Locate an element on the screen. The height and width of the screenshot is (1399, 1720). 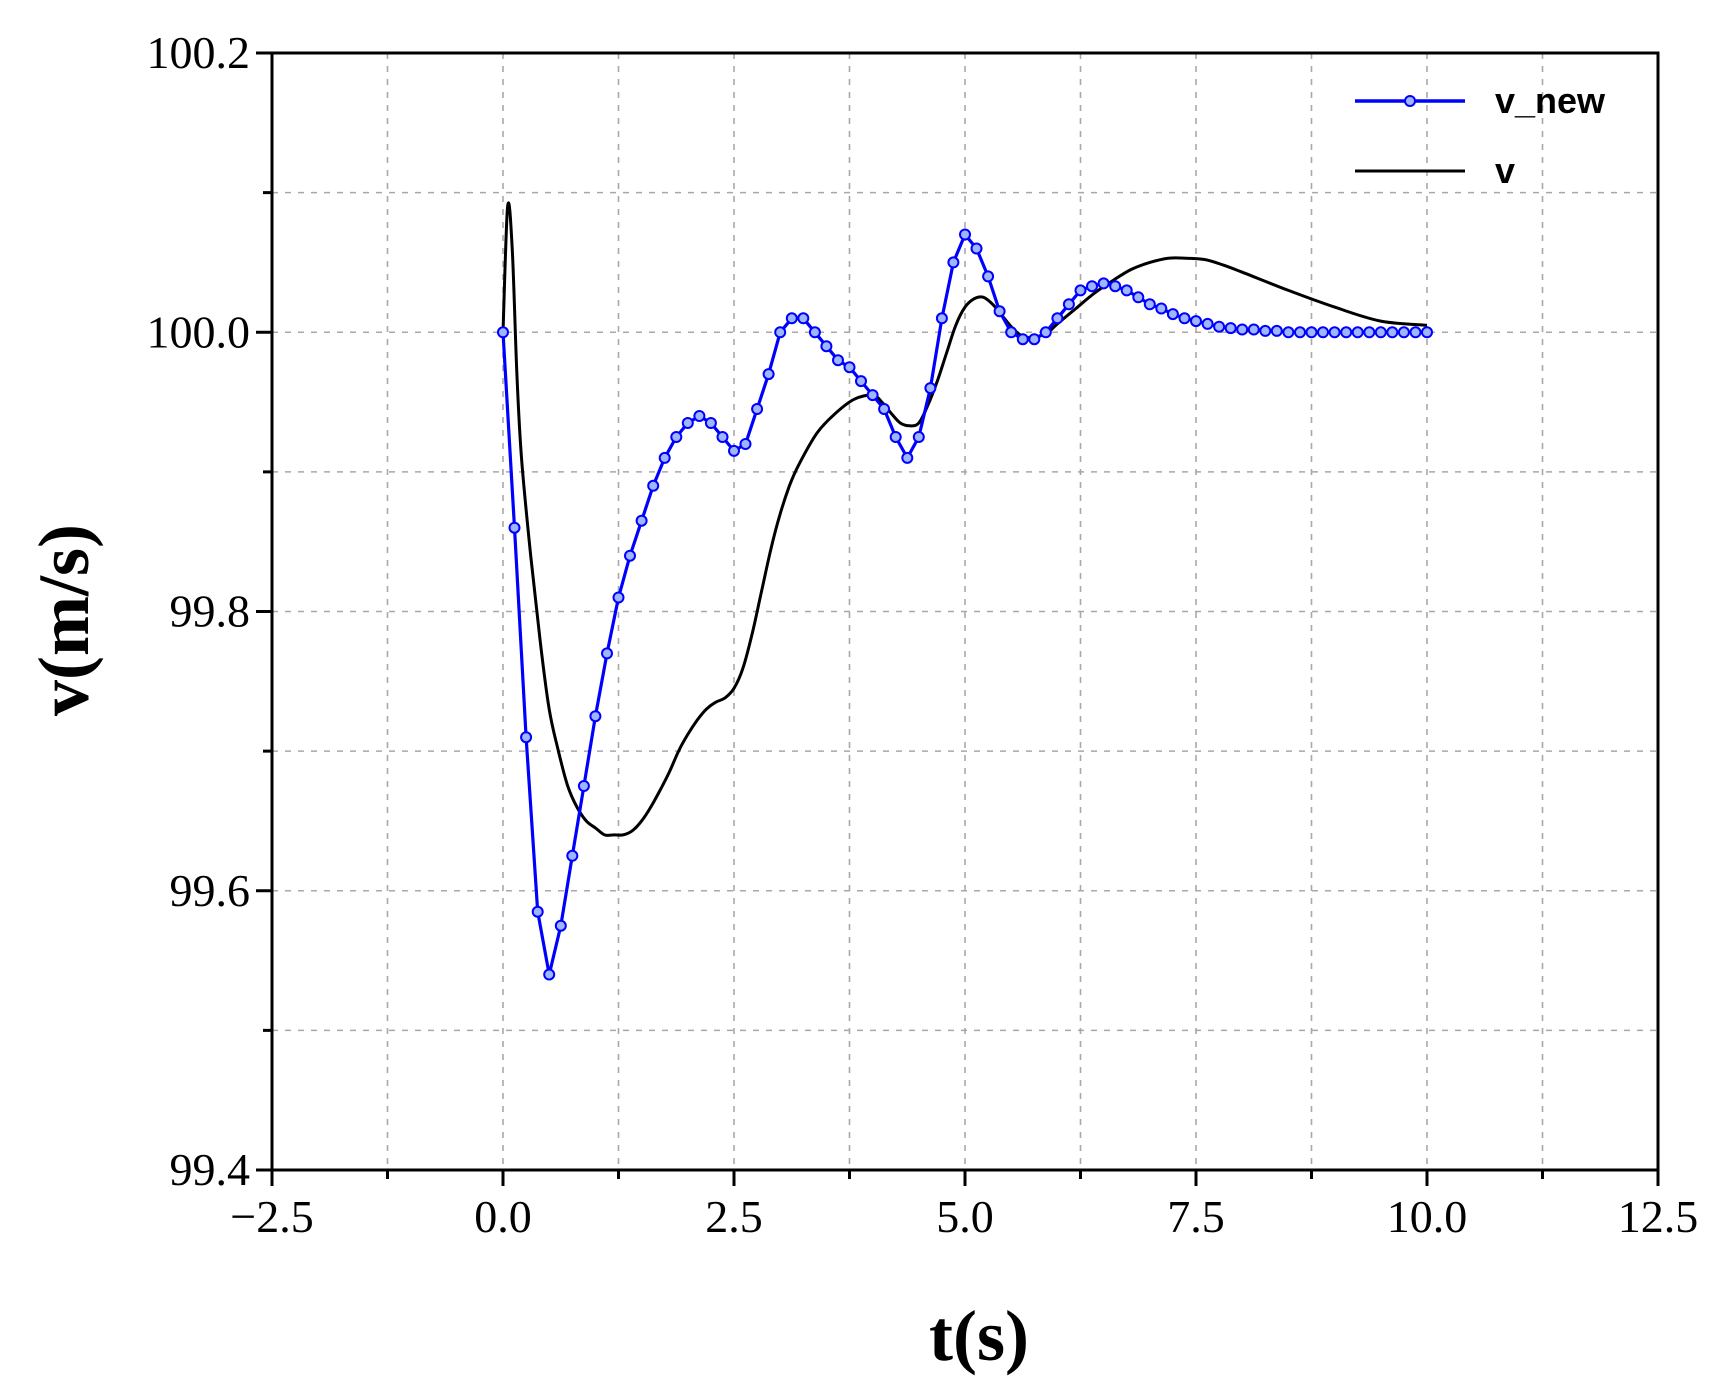
x-tick-label: 10.0 is located at coordinates (1427, 1216).